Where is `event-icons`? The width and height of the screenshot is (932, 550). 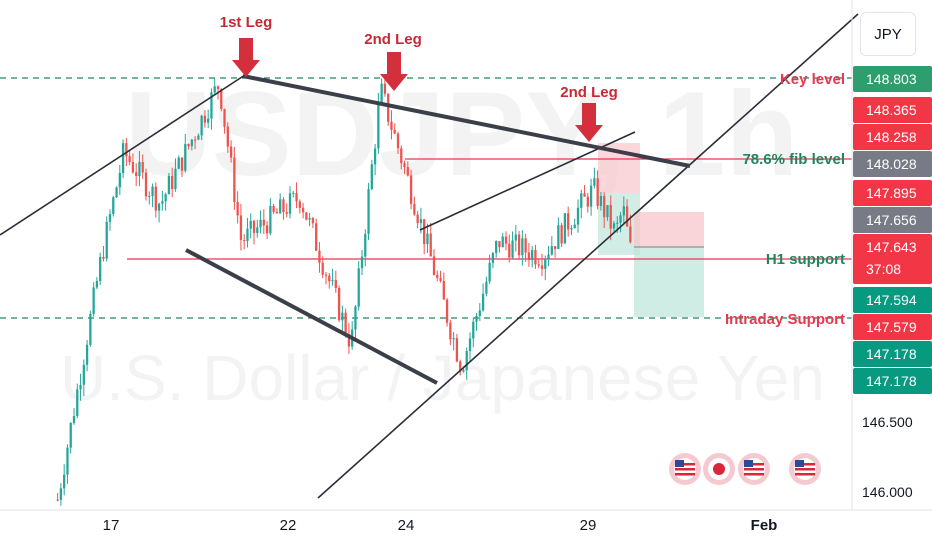
event-icons is located at coordinates (745, 469).